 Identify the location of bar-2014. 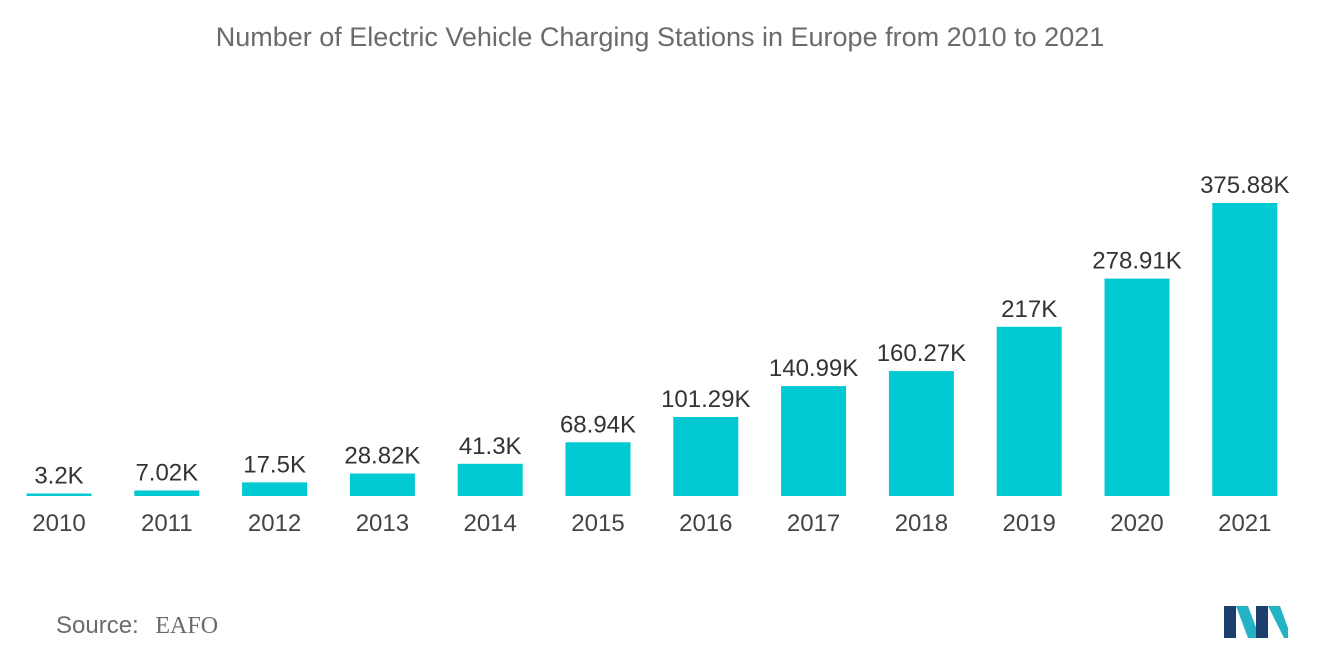
(490, 479).